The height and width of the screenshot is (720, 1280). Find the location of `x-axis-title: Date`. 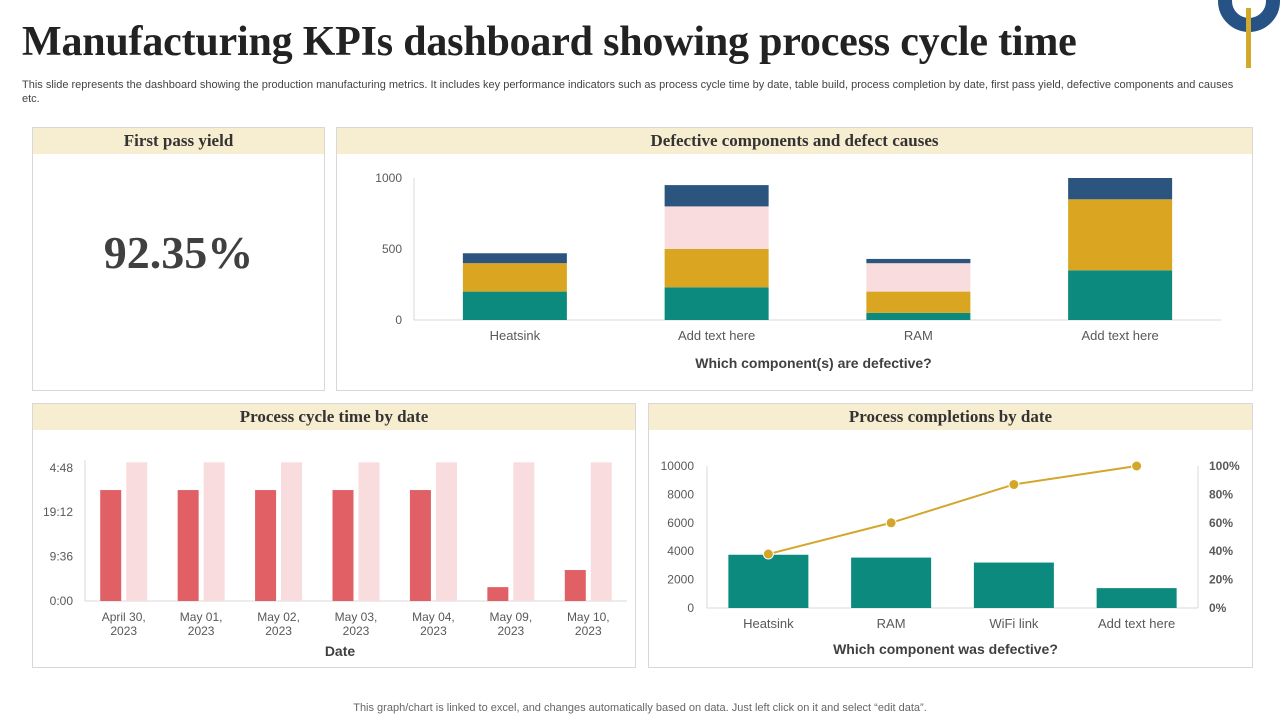

x-axis-title: Date is located at coordinates (340, 651).